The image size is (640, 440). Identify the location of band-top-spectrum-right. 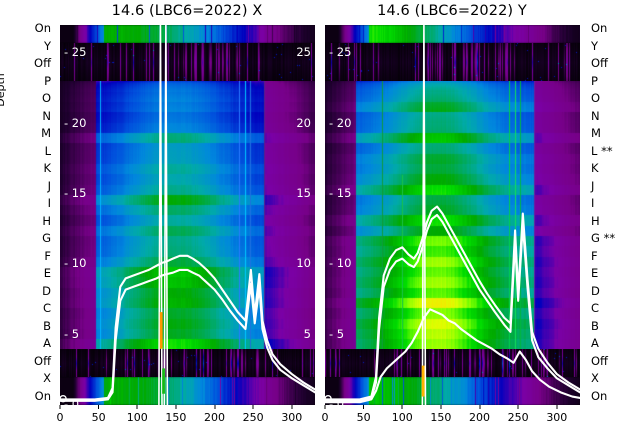
(452, 34).